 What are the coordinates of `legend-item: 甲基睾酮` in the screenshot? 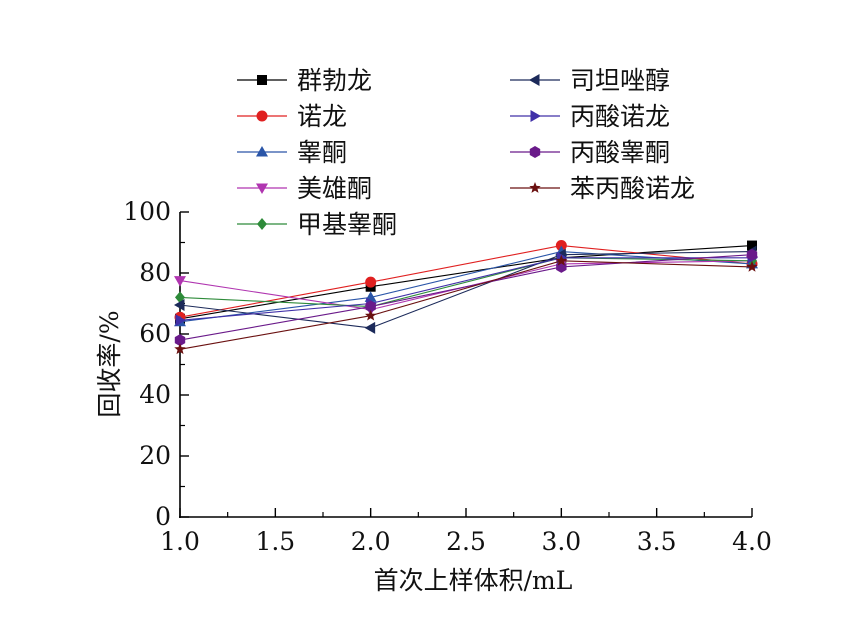 It's located at (317, 224).